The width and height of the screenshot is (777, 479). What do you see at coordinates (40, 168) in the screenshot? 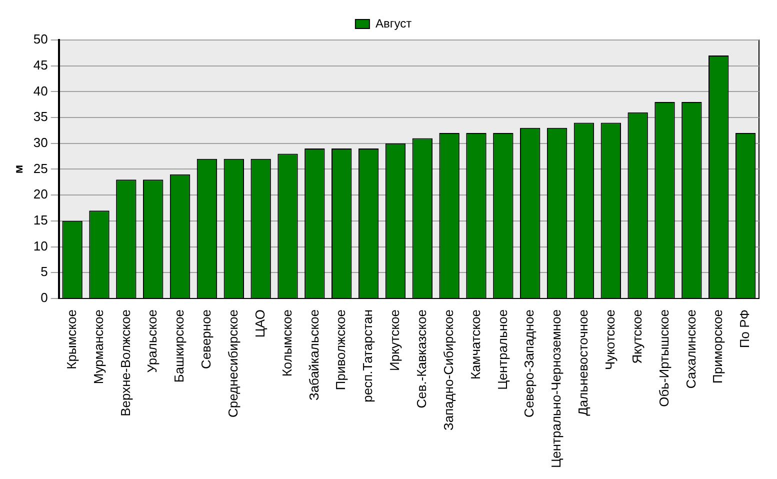
I see `y-tick-label: 25` at bounding box center [40, 168].